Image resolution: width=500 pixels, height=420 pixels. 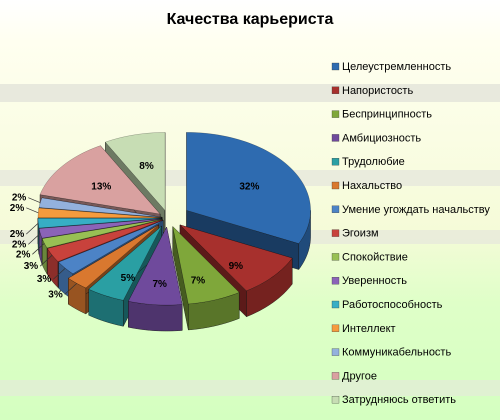 What do you see at coordinates (360, 234) in the screenshot?
I see `legend-label: Эгоизм` at bounding box center [360, 234].